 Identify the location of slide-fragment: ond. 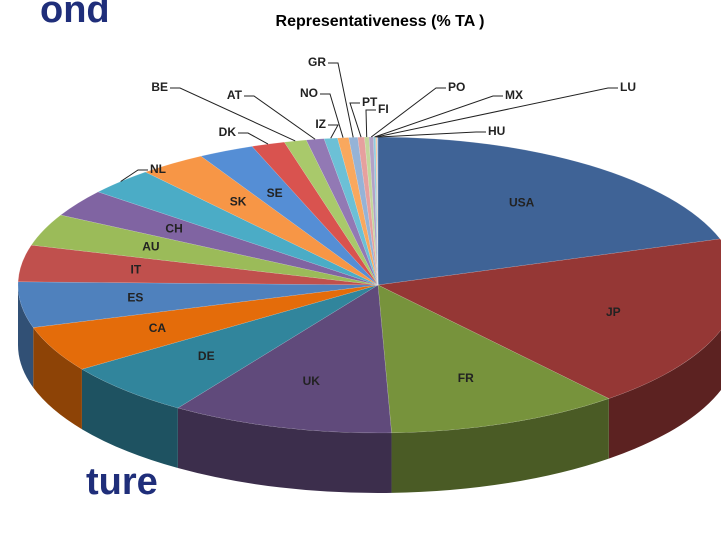
(75, 15).